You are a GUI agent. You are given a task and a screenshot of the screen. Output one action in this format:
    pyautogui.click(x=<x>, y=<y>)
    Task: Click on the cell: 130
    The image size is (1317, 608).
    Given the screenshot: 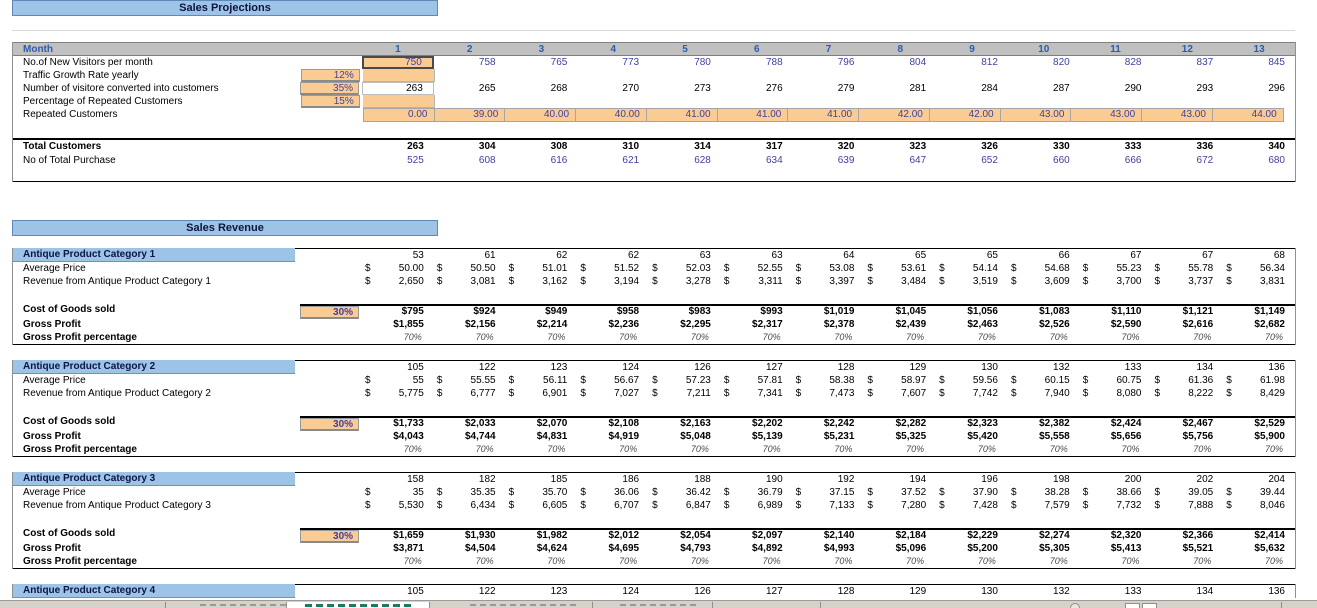 What is the action you would take?
    pyautogui.click(x=989, y=591)
    